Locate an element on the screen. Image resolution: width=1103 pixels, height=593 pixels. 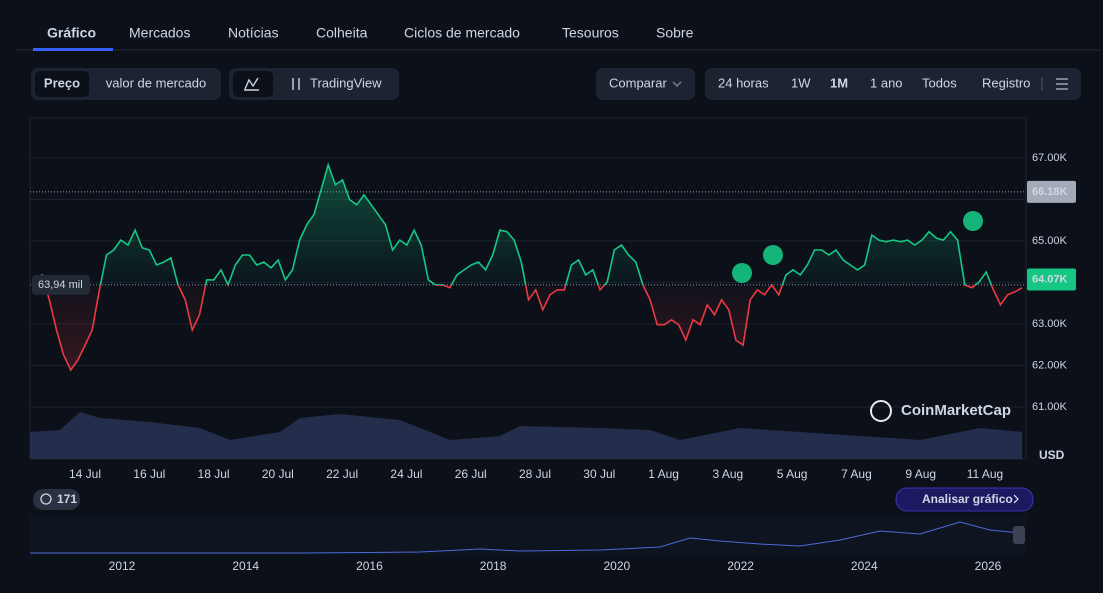
x-tick-label: 14 Jul is located at coordinates (85, 474).